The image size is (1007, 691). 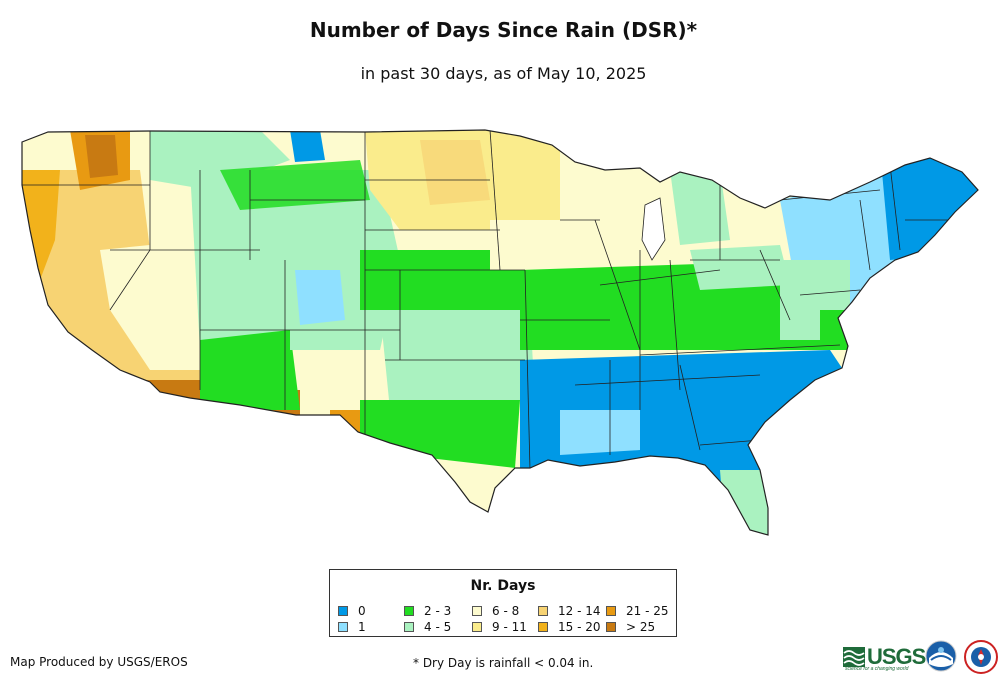 What do you see at coordinates (503, 586) in the screenshot?
I see `legend-title: Nr. Days` at bounding box center [503, 586].